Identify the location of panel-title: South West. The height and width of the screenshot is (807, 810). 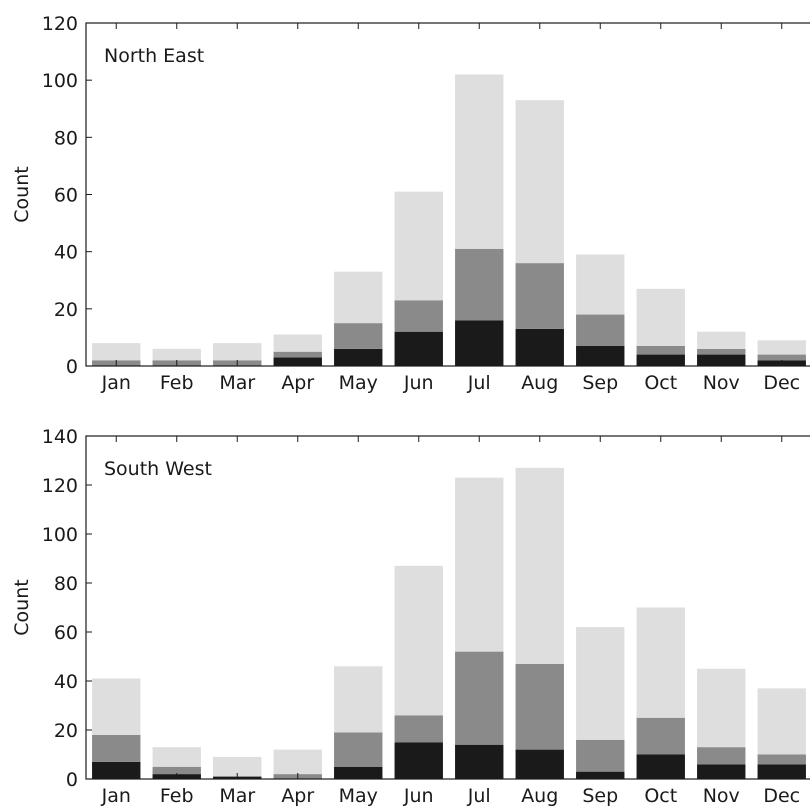
(158, 469).